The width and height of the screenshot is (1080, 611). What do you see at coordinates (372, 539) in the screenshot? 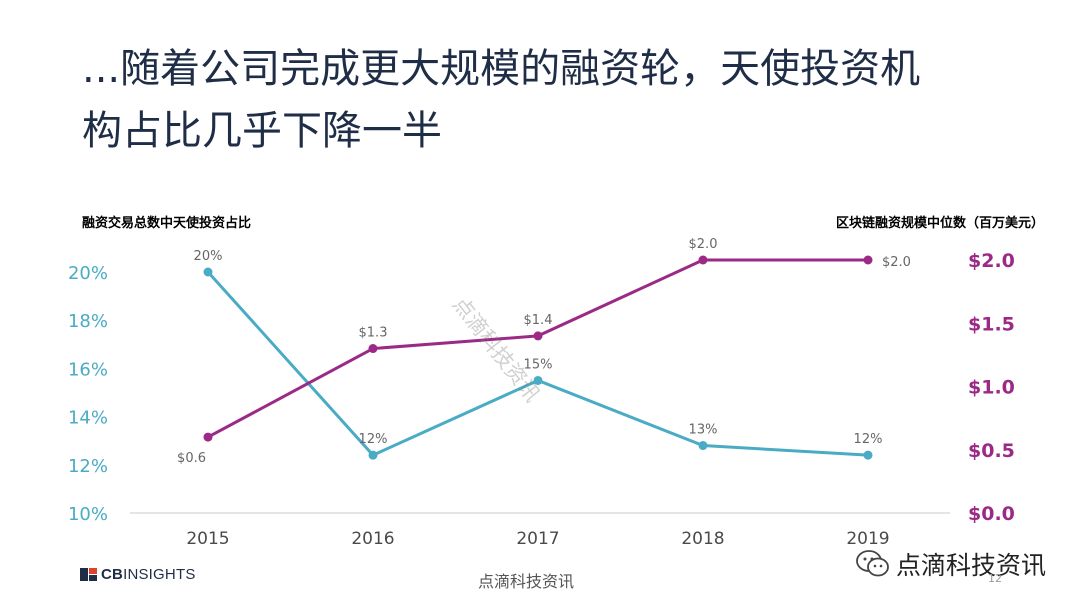
I see `category-label: 2016` at bounding box center [372, 539].